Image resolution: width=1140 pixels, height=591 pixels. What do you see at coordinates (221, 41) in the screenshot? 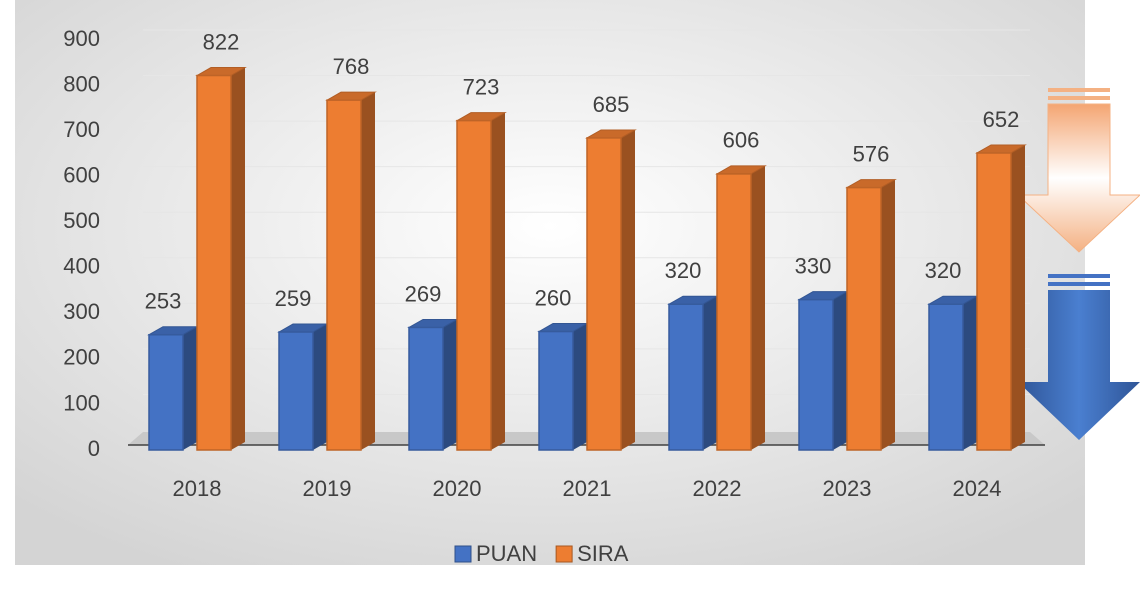
I see `data-label: 822` at bounding box center [221, 41].